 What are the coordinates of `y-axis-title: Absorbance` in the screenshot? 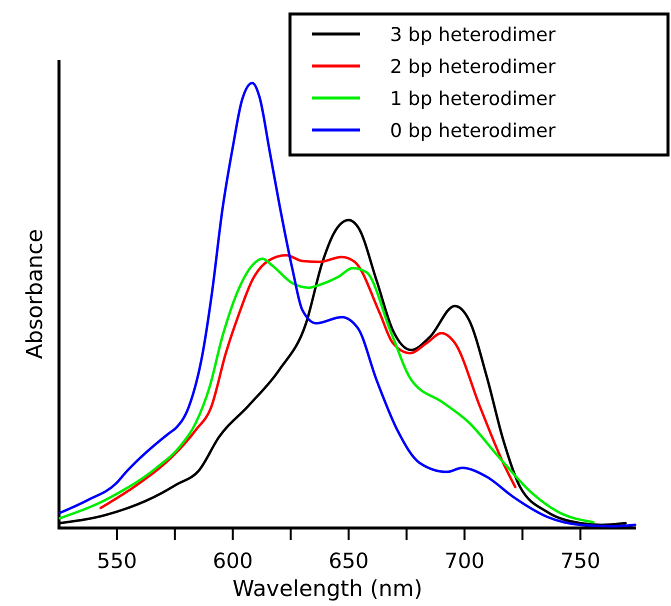 It's located at (35, 294).